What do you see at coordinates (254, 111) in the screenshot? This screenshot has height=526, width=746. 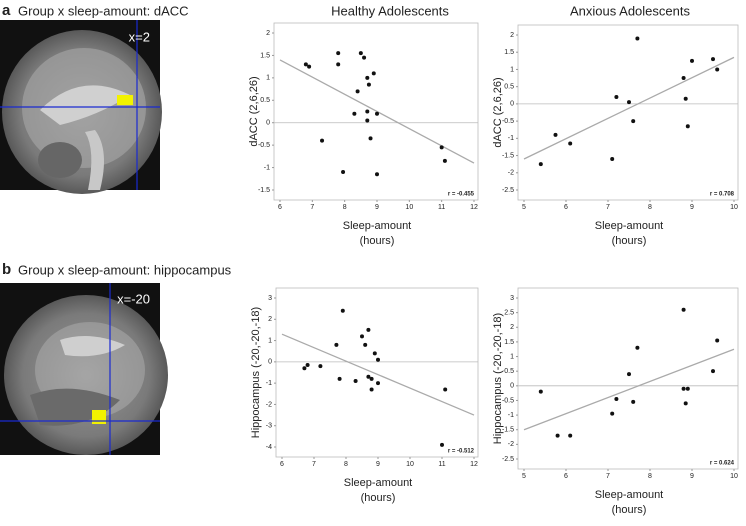 I see `y-axis-label: dACC (2,6,26)` at bounding box center [254, 111].